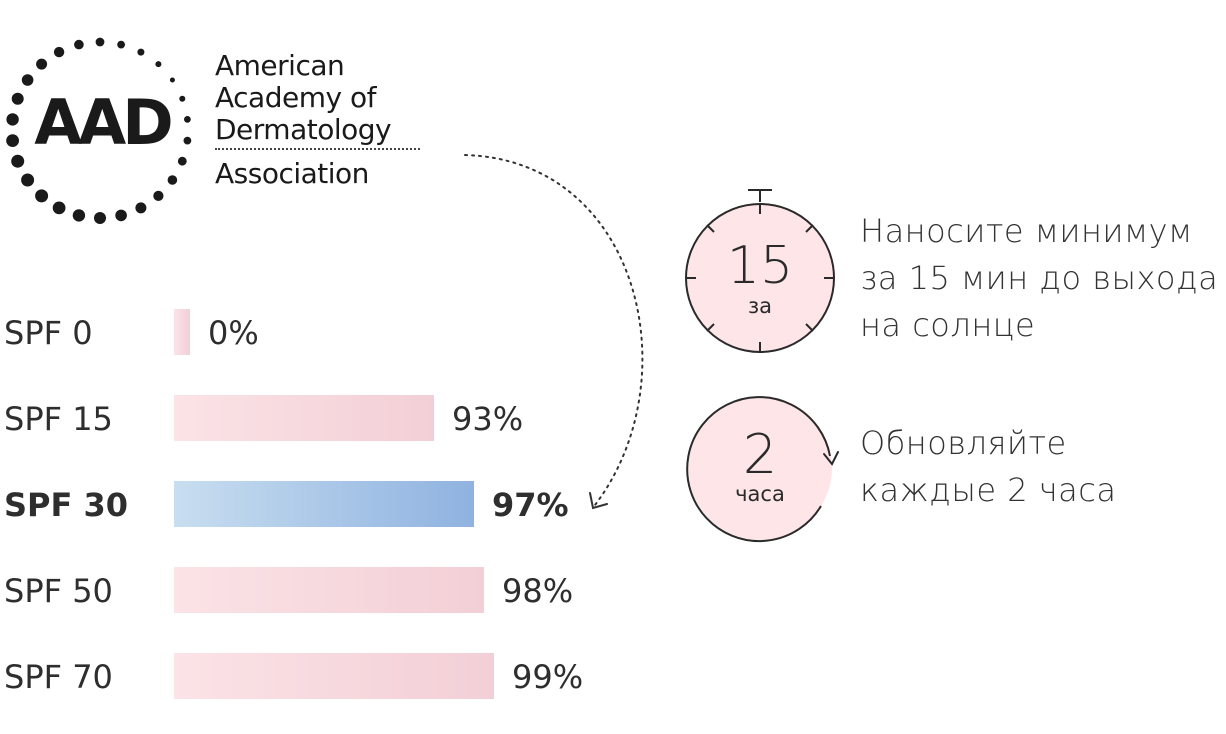 This screenshot has width=1226, height=734. What do you see at coordinates (292, 173) in the screenshot?
I see `logo-line-4: Association` at bounding box center [292, 173].